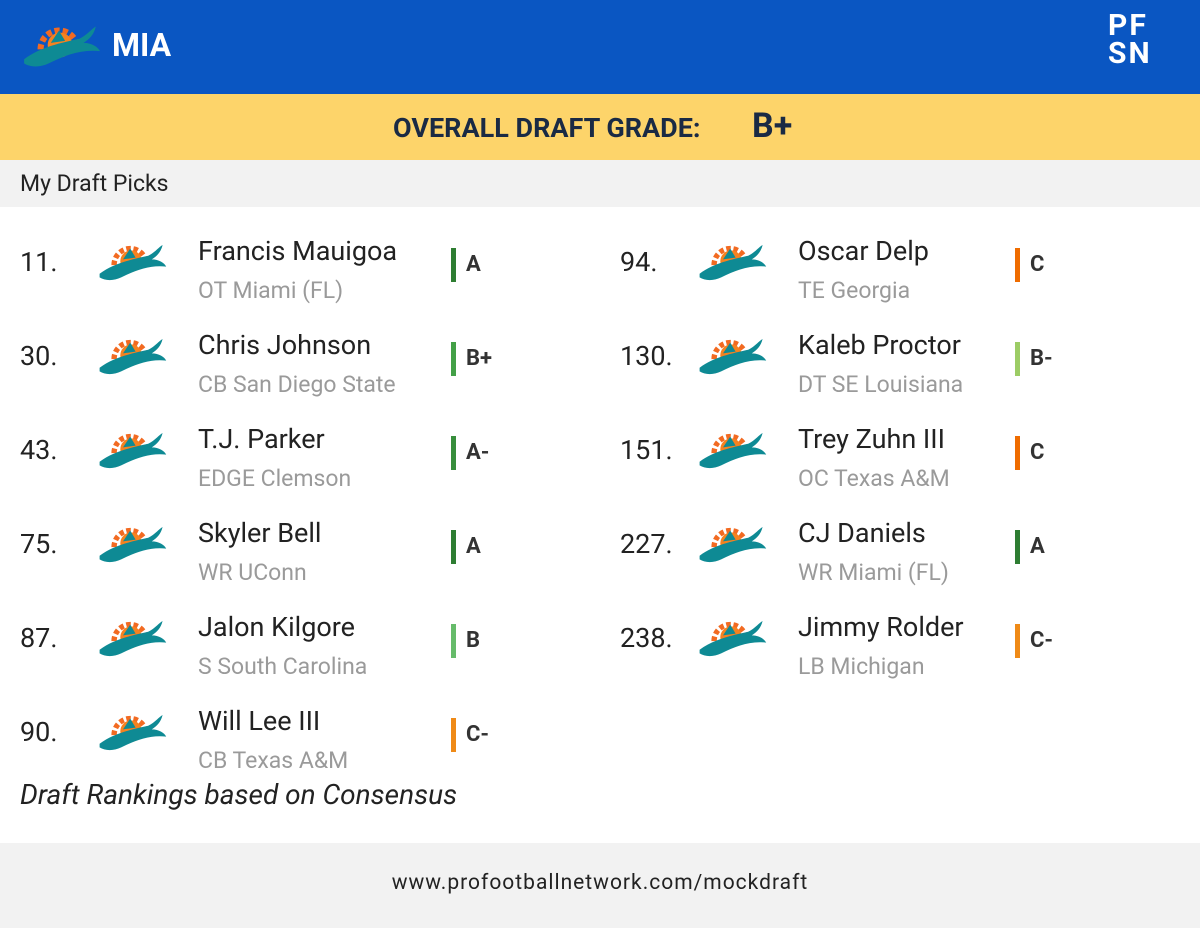 The height and width of the screenshot is (928, 1200). Describe the element at coordinates (260, 533) in the screenshot. I see `player-name: Skyler Bell` at that location.